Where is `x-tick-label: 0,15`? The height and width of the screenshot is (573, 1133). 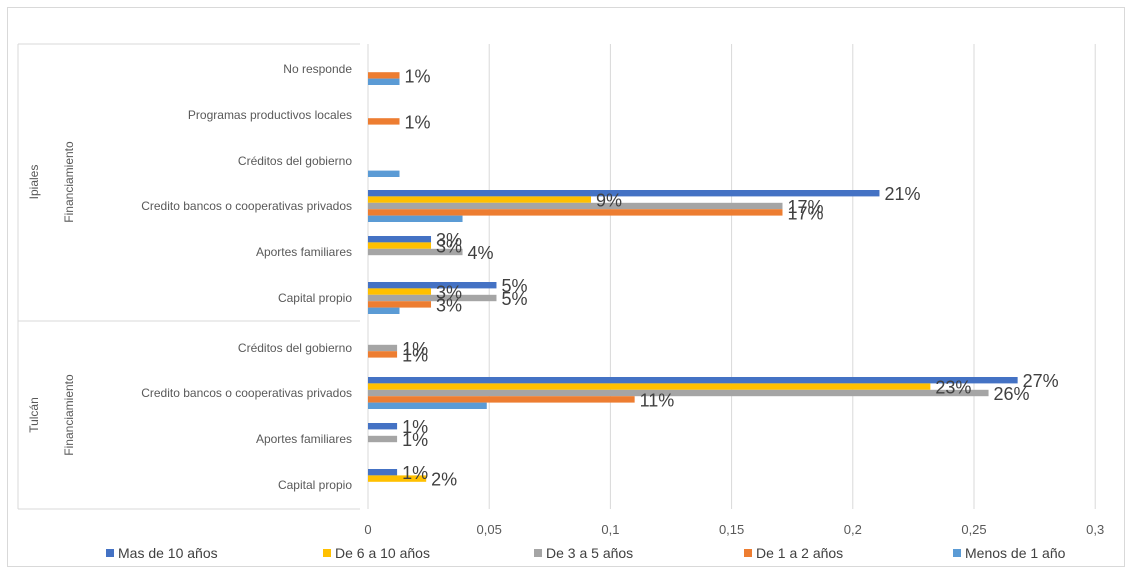
x-tick-label: 0,15 is located at coordinates (731, 529).